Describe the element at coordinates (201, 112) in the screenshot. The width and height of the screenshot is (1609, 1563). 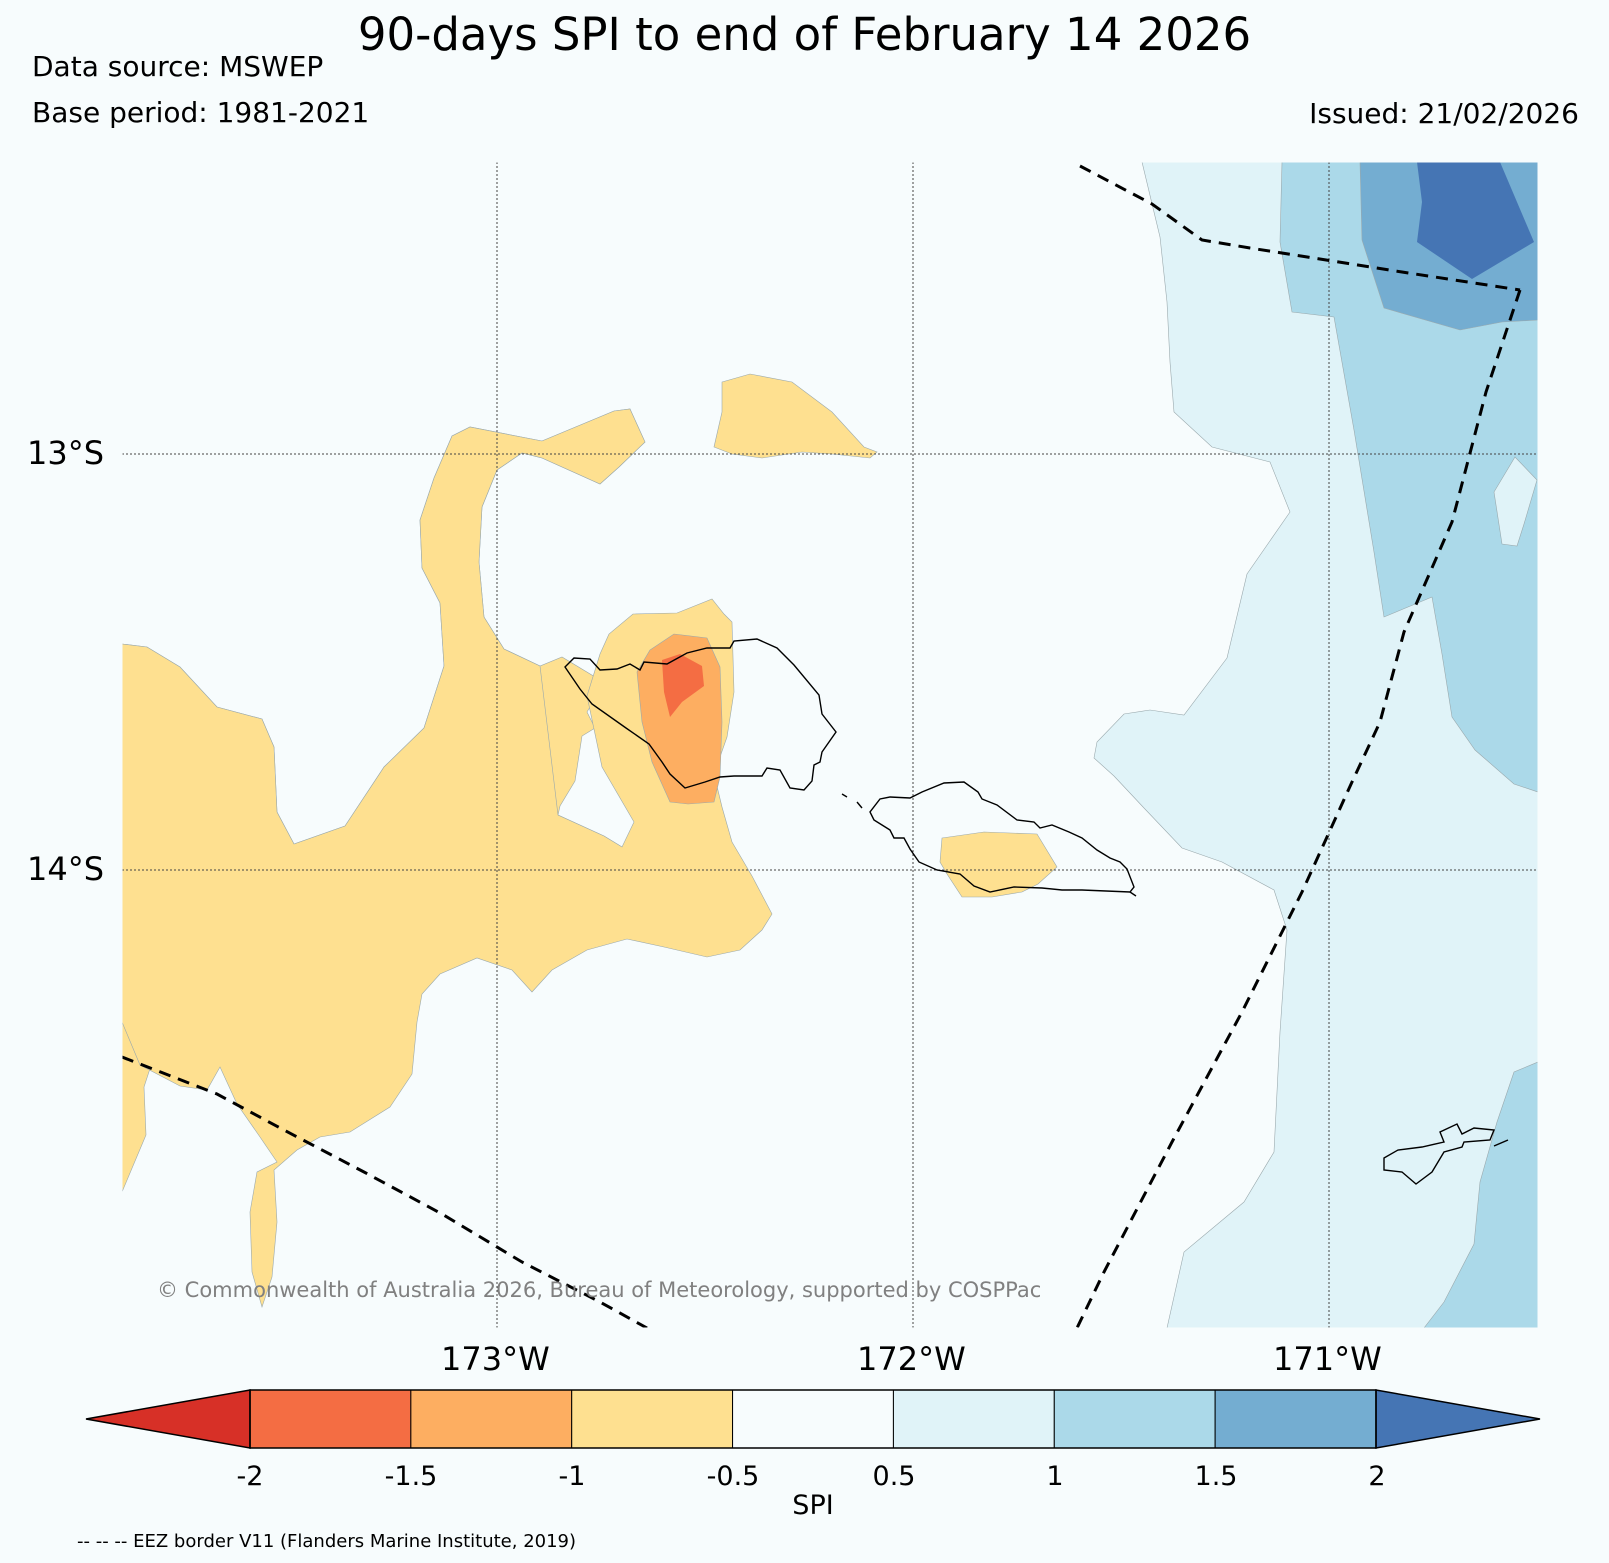
I see `base-period: Base period: 1981-2021` at that location.